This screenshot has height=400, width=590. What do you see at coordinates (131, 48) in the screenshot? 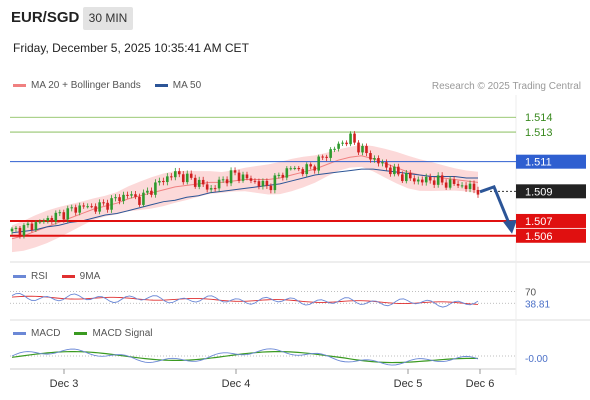
I see `datetime-label: Friday, December 5, 2025 10:35:41 AM CET` at bounding box center [131, 48].